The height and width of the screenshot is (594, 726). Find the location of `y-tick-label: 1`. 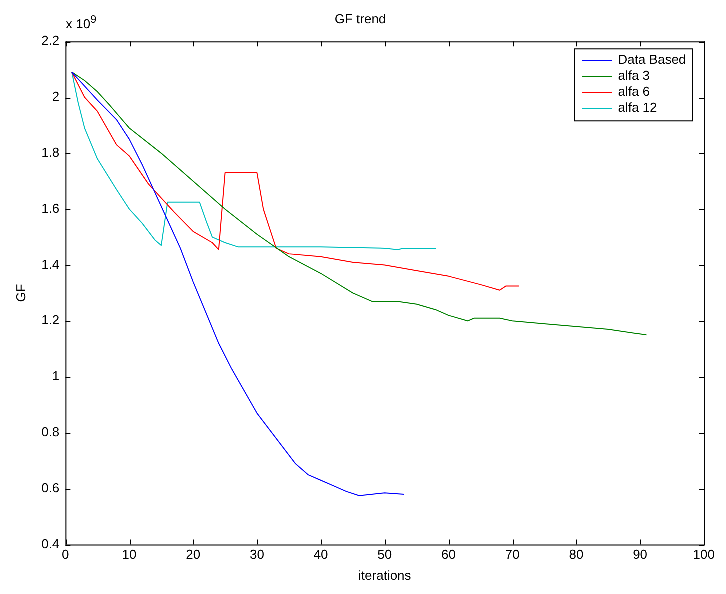

y-tick-label: 1 is located at coordinates (56, 376).